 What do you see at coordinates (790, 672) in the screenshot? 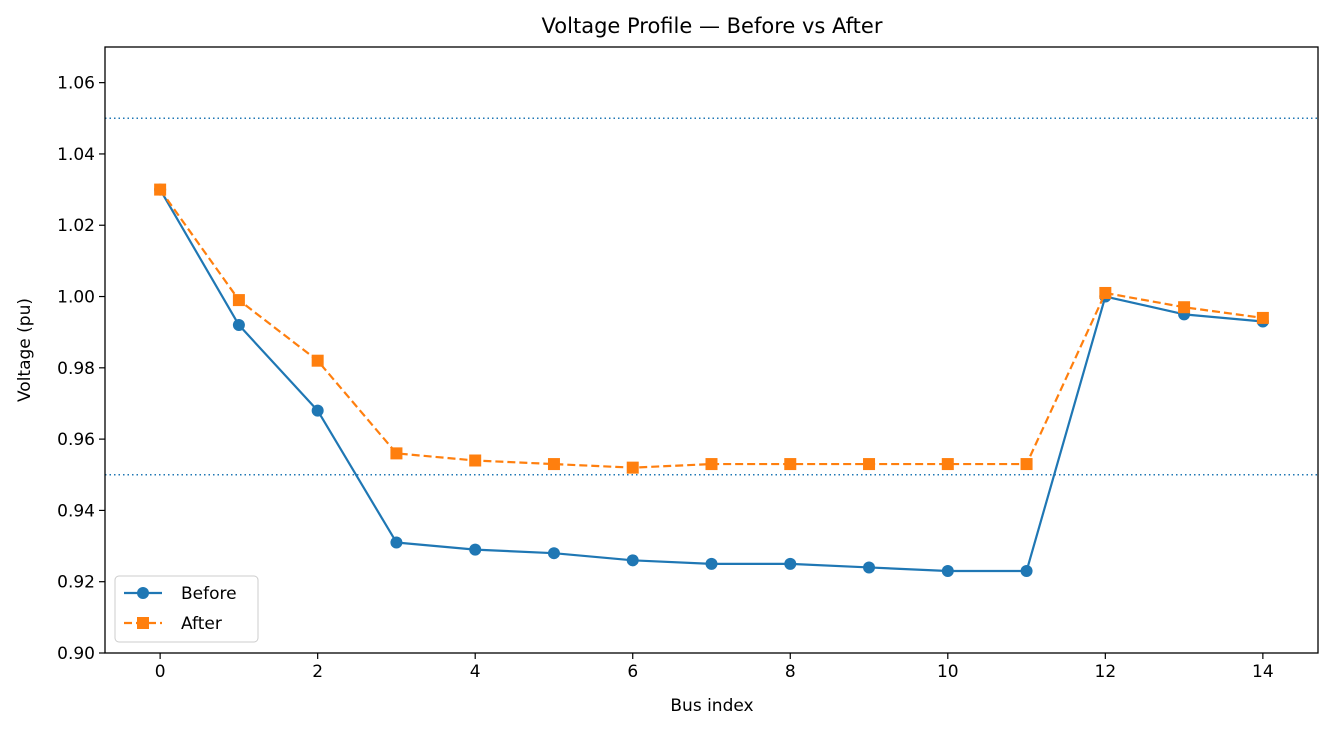
I see `x-tick-label: 8` at bounding box center [790, 672].